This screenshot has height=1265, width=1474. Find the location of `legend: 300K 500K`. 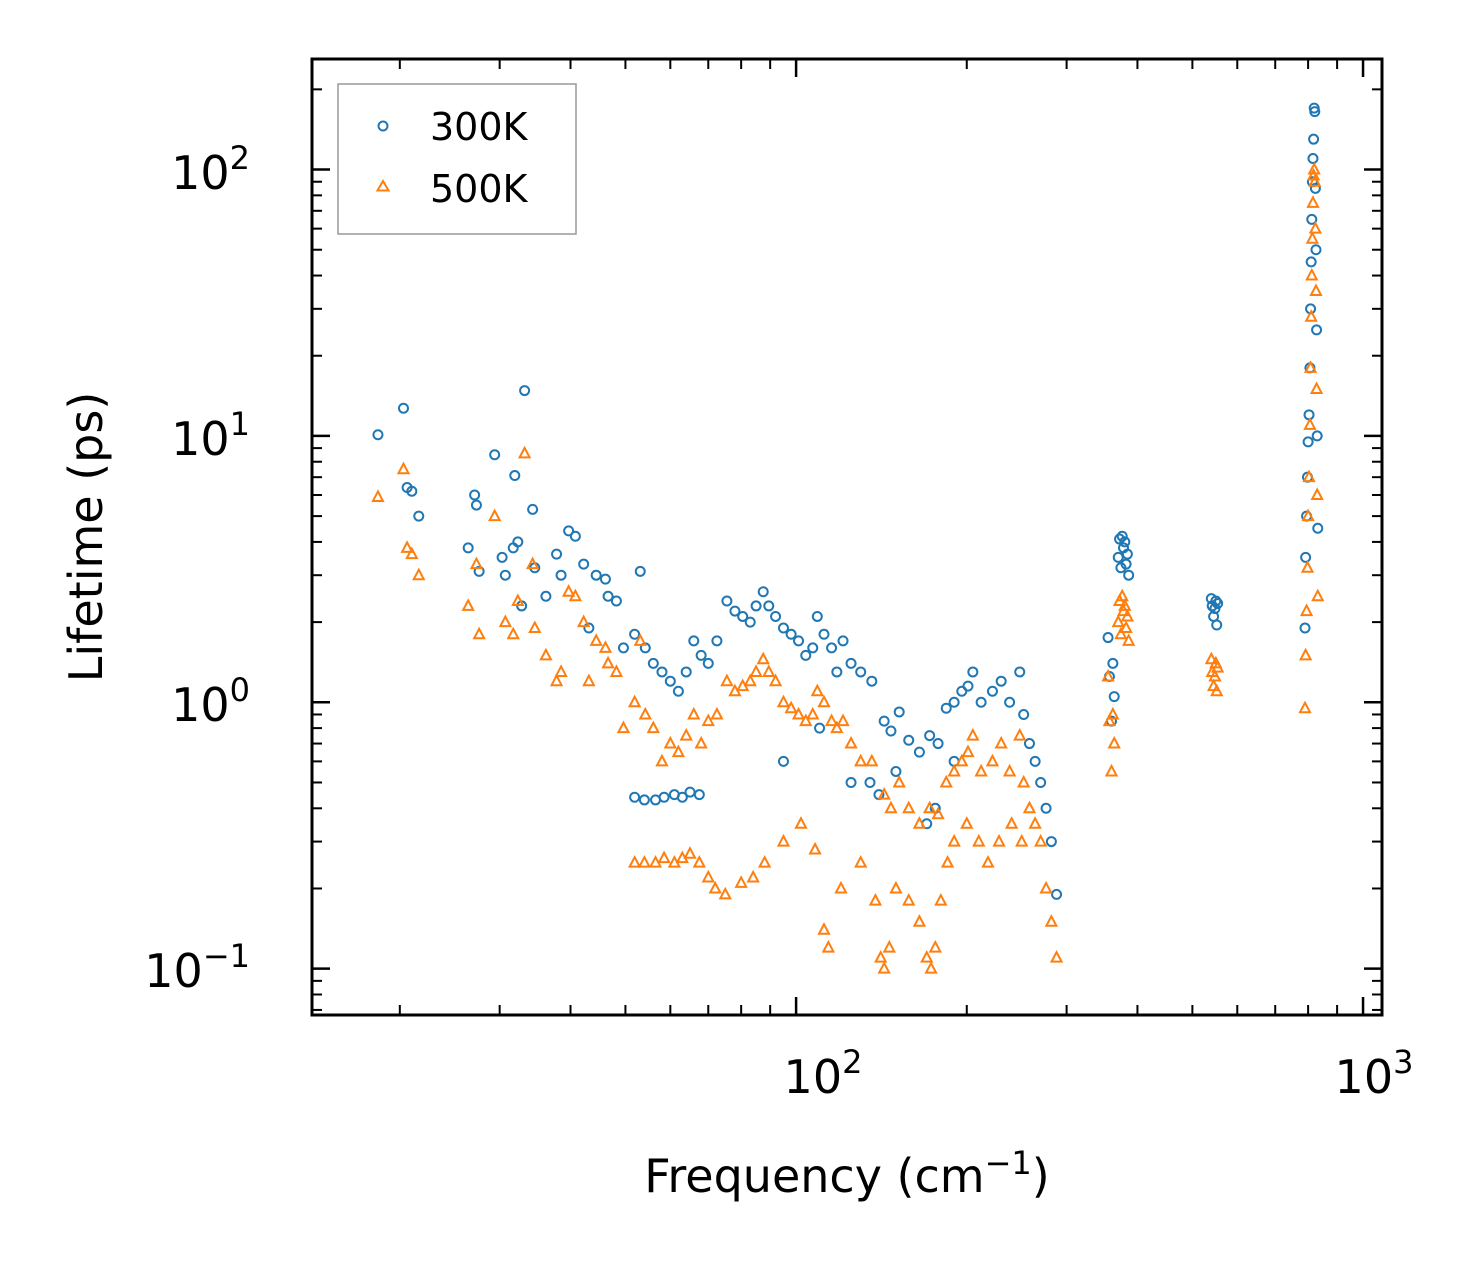

legend: 300K 500K is located at coordinates (457, 159).